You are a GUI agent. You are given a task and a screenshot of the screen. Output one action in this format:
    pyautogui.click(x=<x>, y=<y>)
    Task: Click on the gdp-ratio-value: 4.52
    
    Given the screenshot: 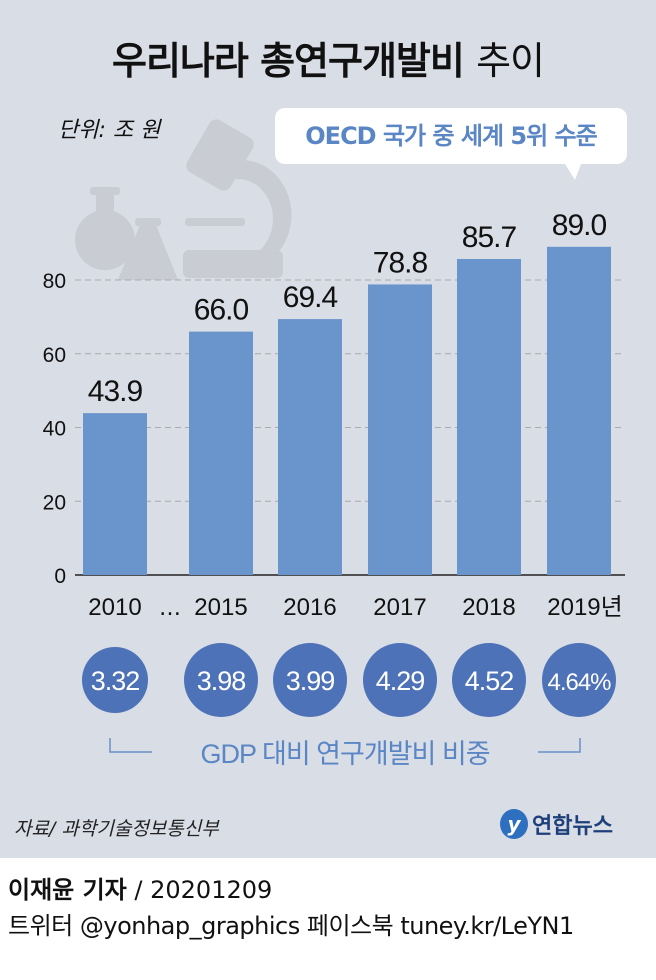 What is the action you would take?
    pyautogui.click(x=489, y=681)
    